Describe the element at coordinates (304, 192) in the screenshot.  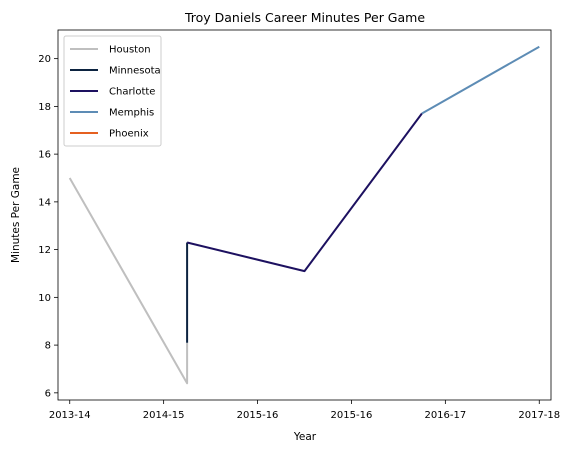
I see `series-line-charlotte` at that location.